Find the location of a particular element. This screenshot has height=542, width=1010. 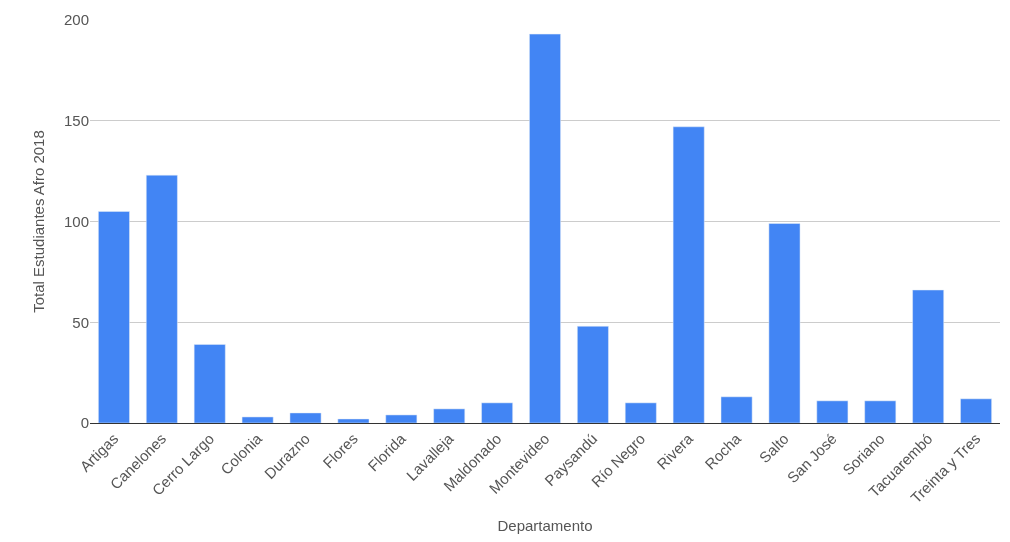

y-tick-label: 200 is located at coordinates (76, 20).